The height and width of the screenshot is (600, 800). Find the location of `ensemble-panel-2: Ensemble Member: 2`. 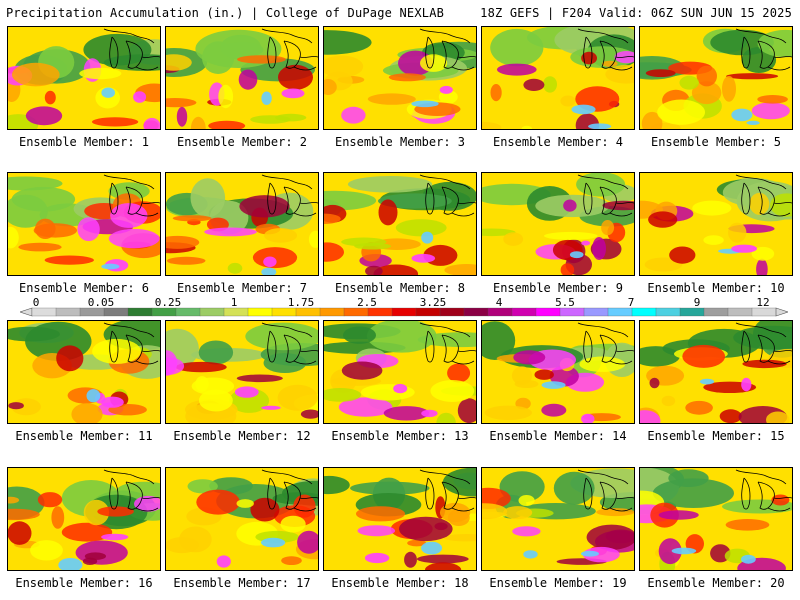

ensemble-panel-2: Ensemble Member: 2 is located at coordinates (242, 90).